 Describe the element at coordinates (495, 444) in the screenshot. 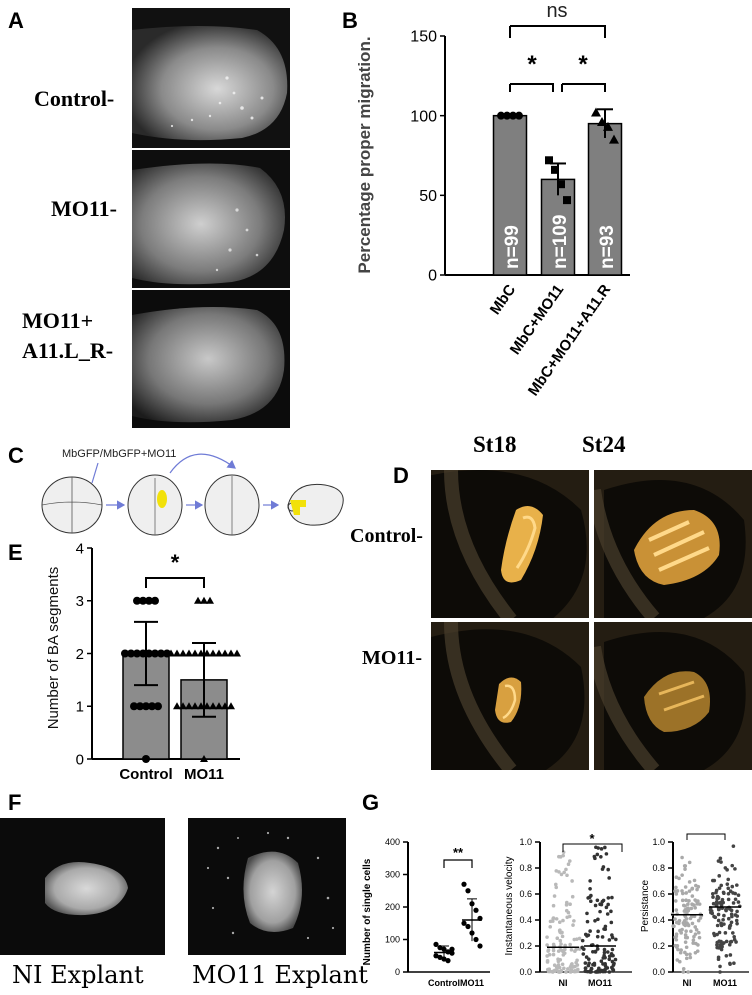

I see `panel-d-stage-st18: St18` at that location.